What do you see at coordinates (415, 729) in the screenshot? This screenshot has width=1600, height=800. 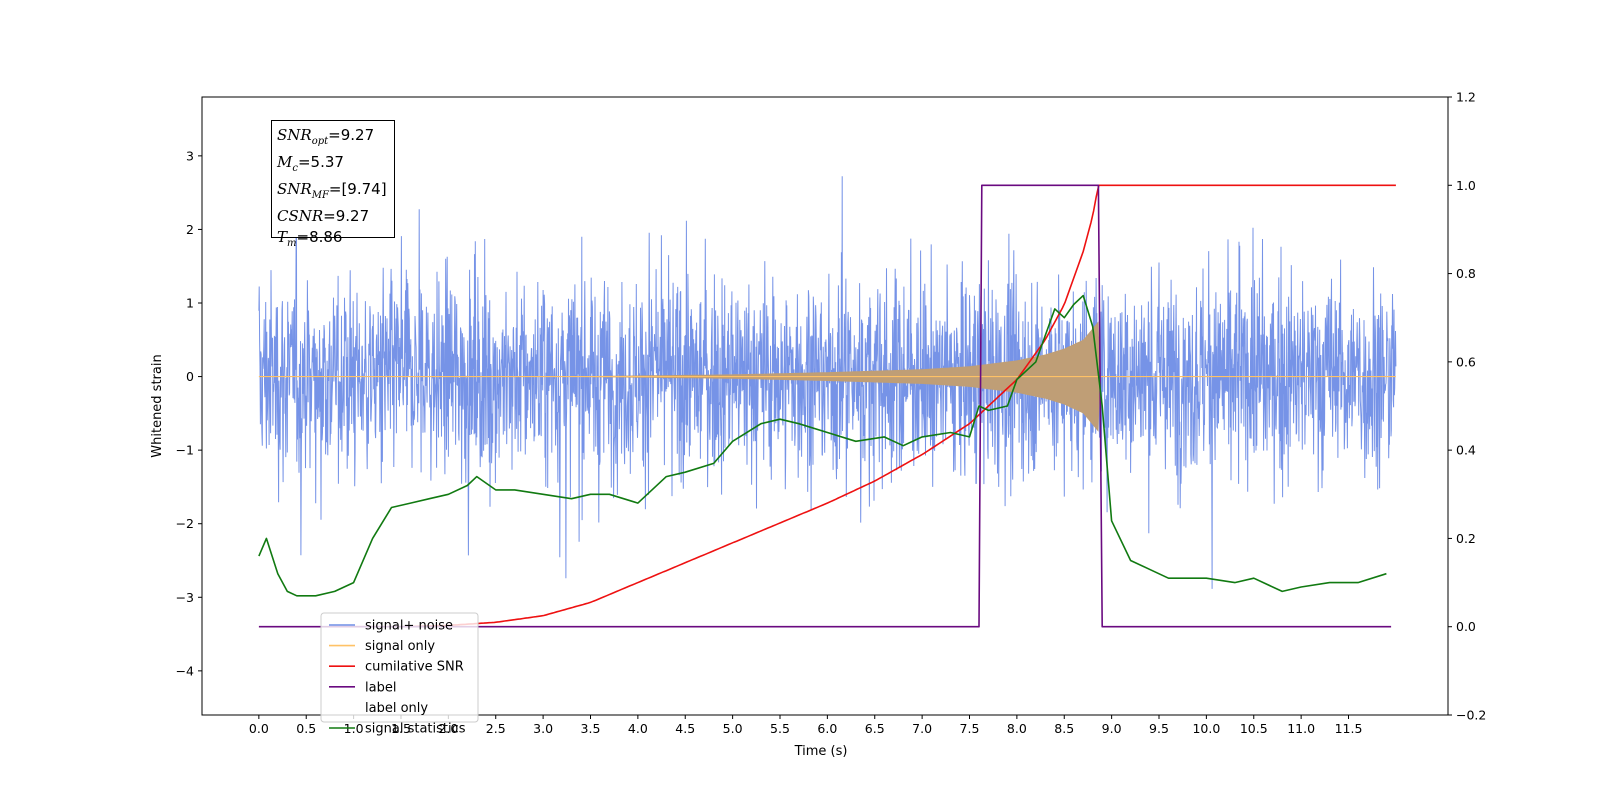 I see `legend-label: signal statistics` at bounding box center [415, 729].